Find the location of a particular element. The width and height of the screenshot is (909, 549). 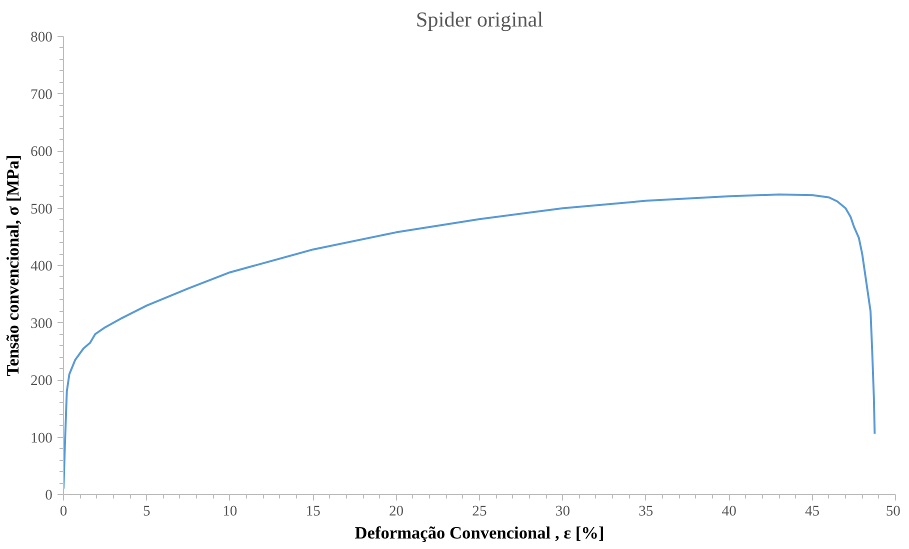

x-tick-label: 20 is located at coordinates (396, 512).